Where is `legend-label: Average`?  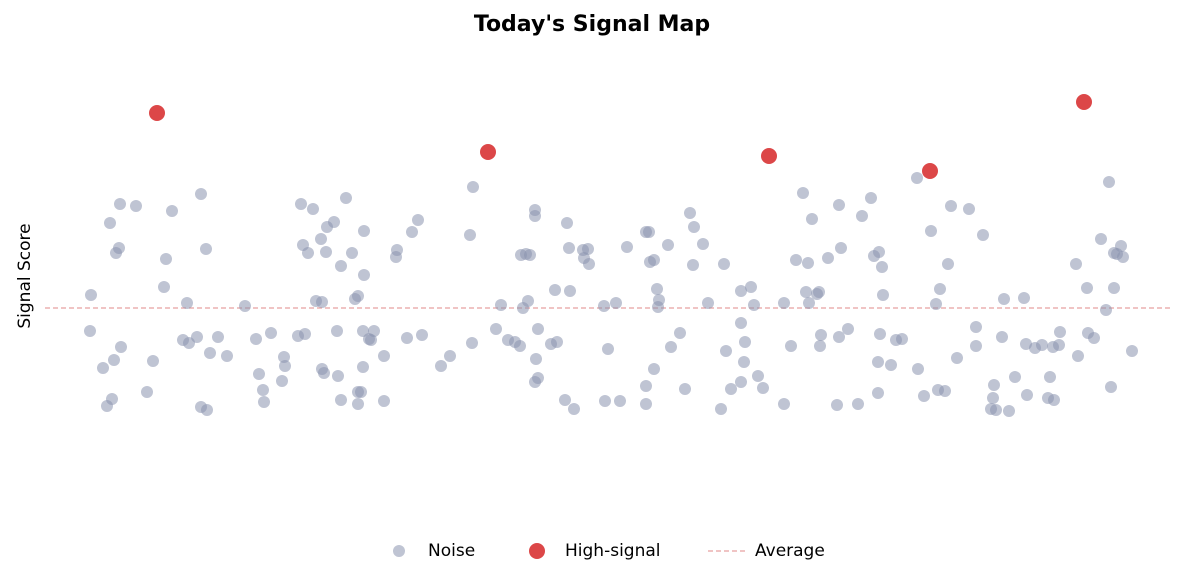 legend-label: Average is located at coordinates (790, 551).